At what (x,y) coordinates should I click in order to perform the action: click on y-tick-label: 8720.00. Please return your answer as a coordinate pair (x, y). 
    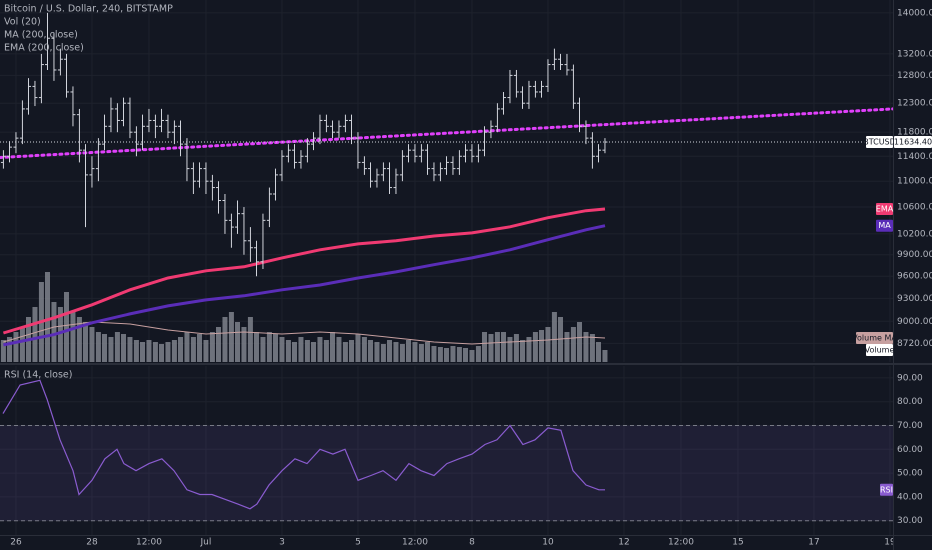
    Looking at the image, I should click on (914, 344).